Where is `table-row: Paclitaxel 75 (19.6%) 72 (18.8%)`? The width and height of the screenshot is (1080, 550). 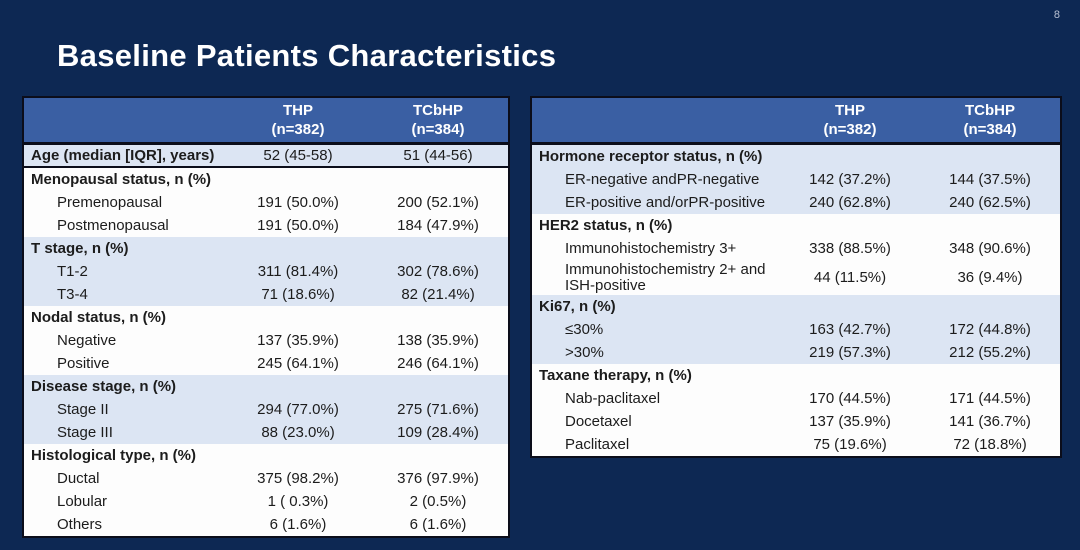 table-row: Paclitaxel 75 (19.6%) 72 (18.8%) is located at coordinates (796, 444).